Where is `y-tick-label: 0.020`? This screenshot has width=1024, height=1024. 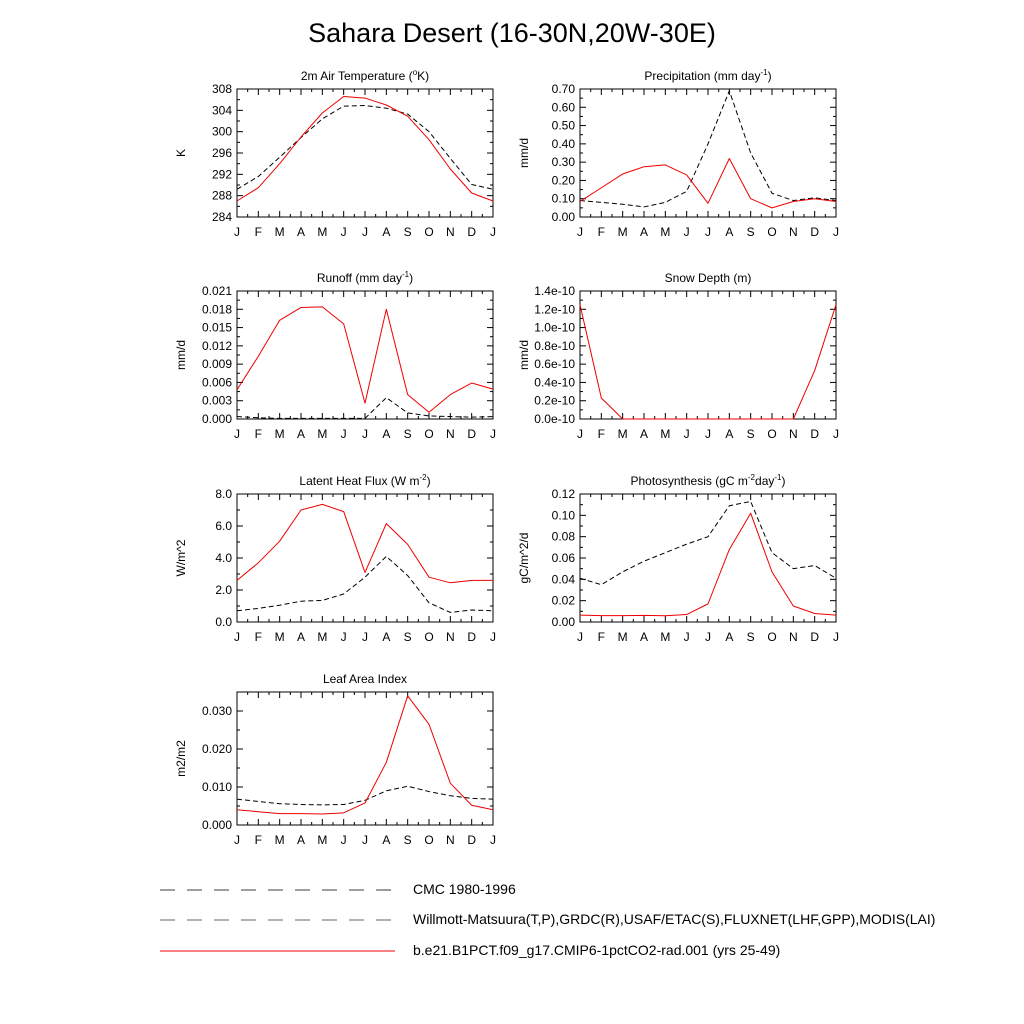 y-tick-label: 0.020 is located at coordinates (217, 749).